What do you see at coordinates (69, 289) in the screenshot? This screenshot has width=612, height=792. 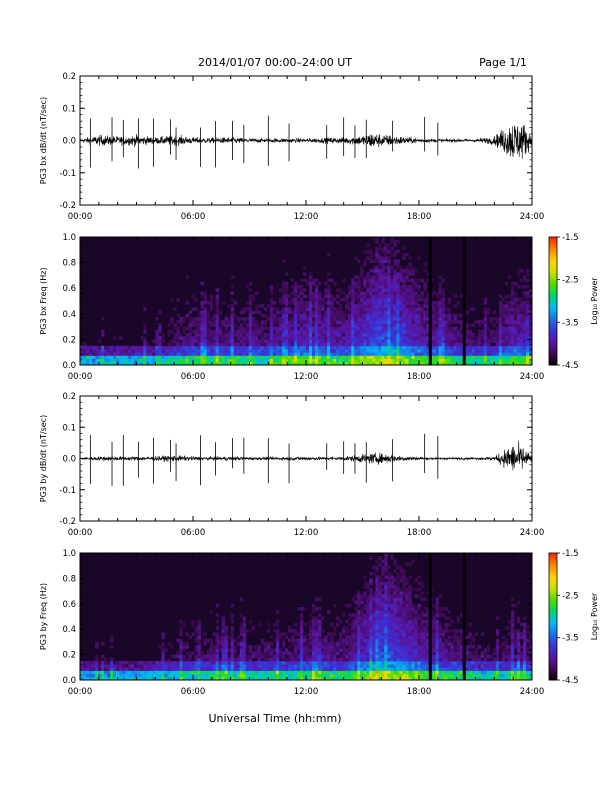 I see `y-tick-label: 0.6` at bounding box center [69, 289].